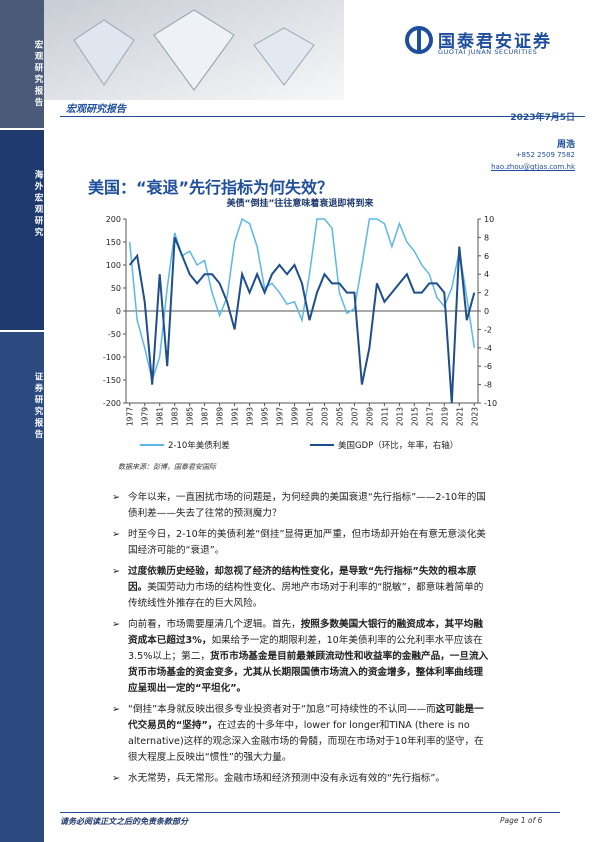 The height and width of the screenshot is (842, 595). What do you see at coordinates (521, 820) in the screenshot?
I see `page-number: Page 1 of 6` at bounding box center [521, 820].